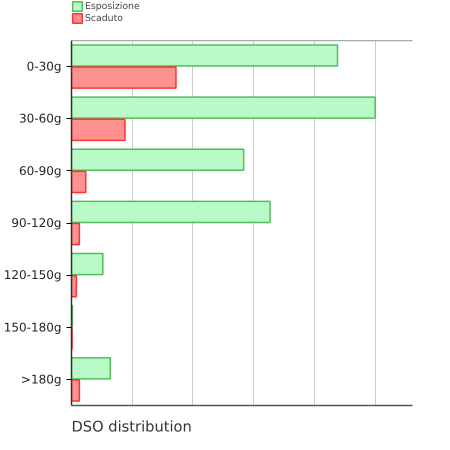 The image size is (450, 450). Describe the element at coordinates (33, 327) in the screenshot. I see `y-tick-label: 150-180g` at that location.